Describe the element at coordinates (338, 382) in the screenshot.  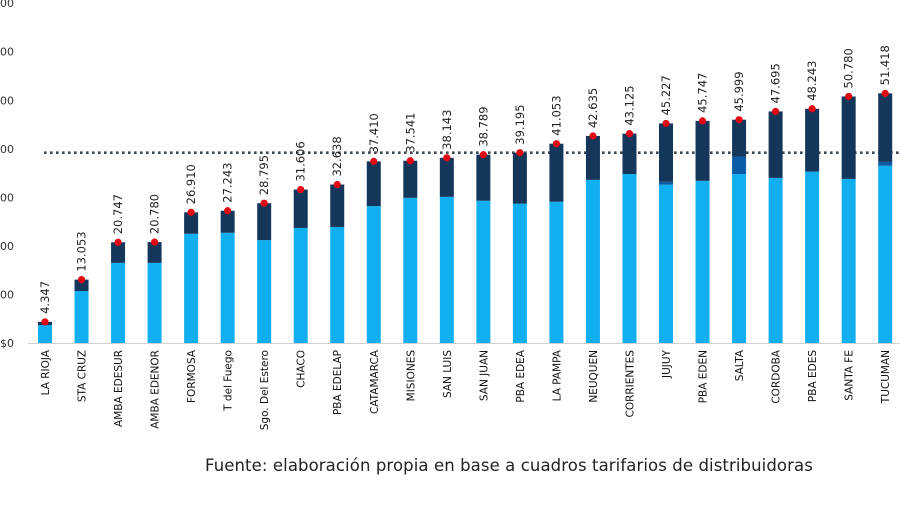
I see `category-label: PBA EDELAP` at that location.